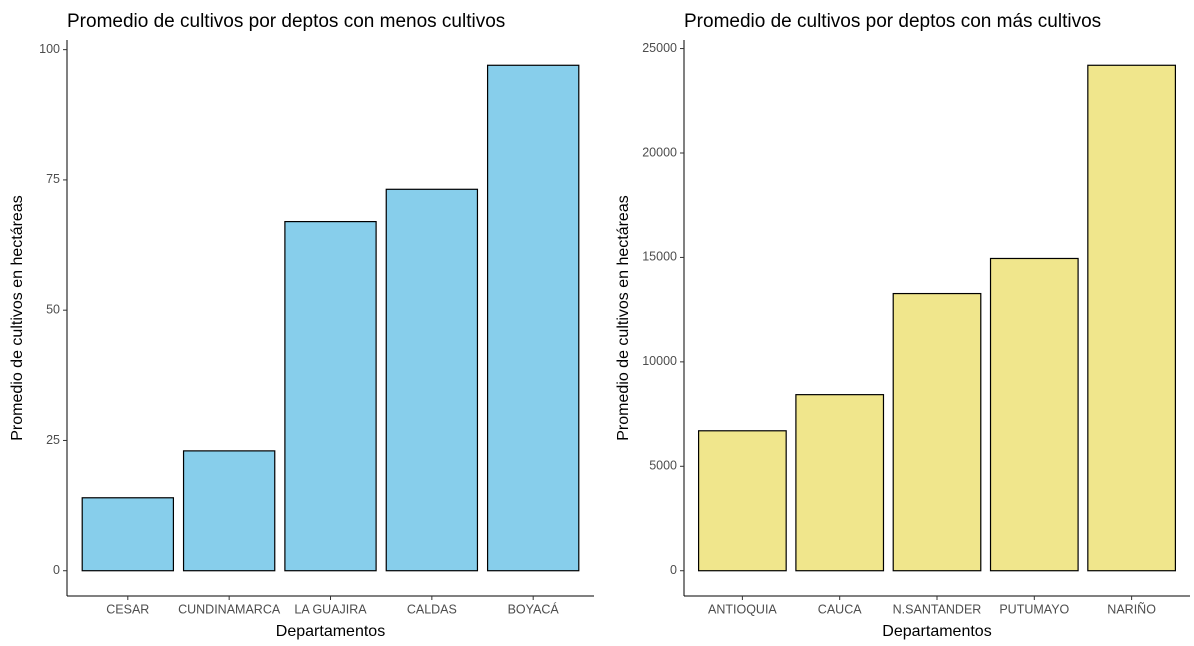  What do you see at coordinates (659, 361) in the screenshot?
I see `y-tick-label: 10000` at bounding box center [659, 361].